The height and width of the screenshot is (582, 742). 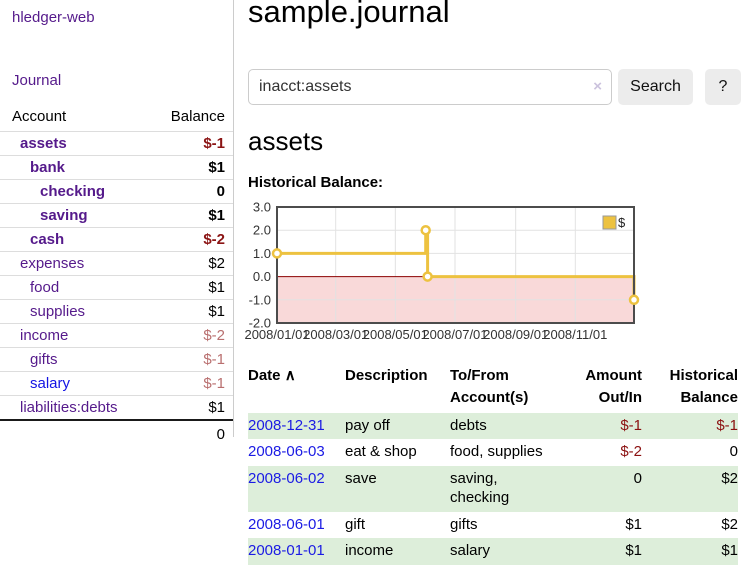 What do you see at coordinates (262, 230) in the screenshot?
I see `svg-text: 2.0` at bounding box center [262, 230].